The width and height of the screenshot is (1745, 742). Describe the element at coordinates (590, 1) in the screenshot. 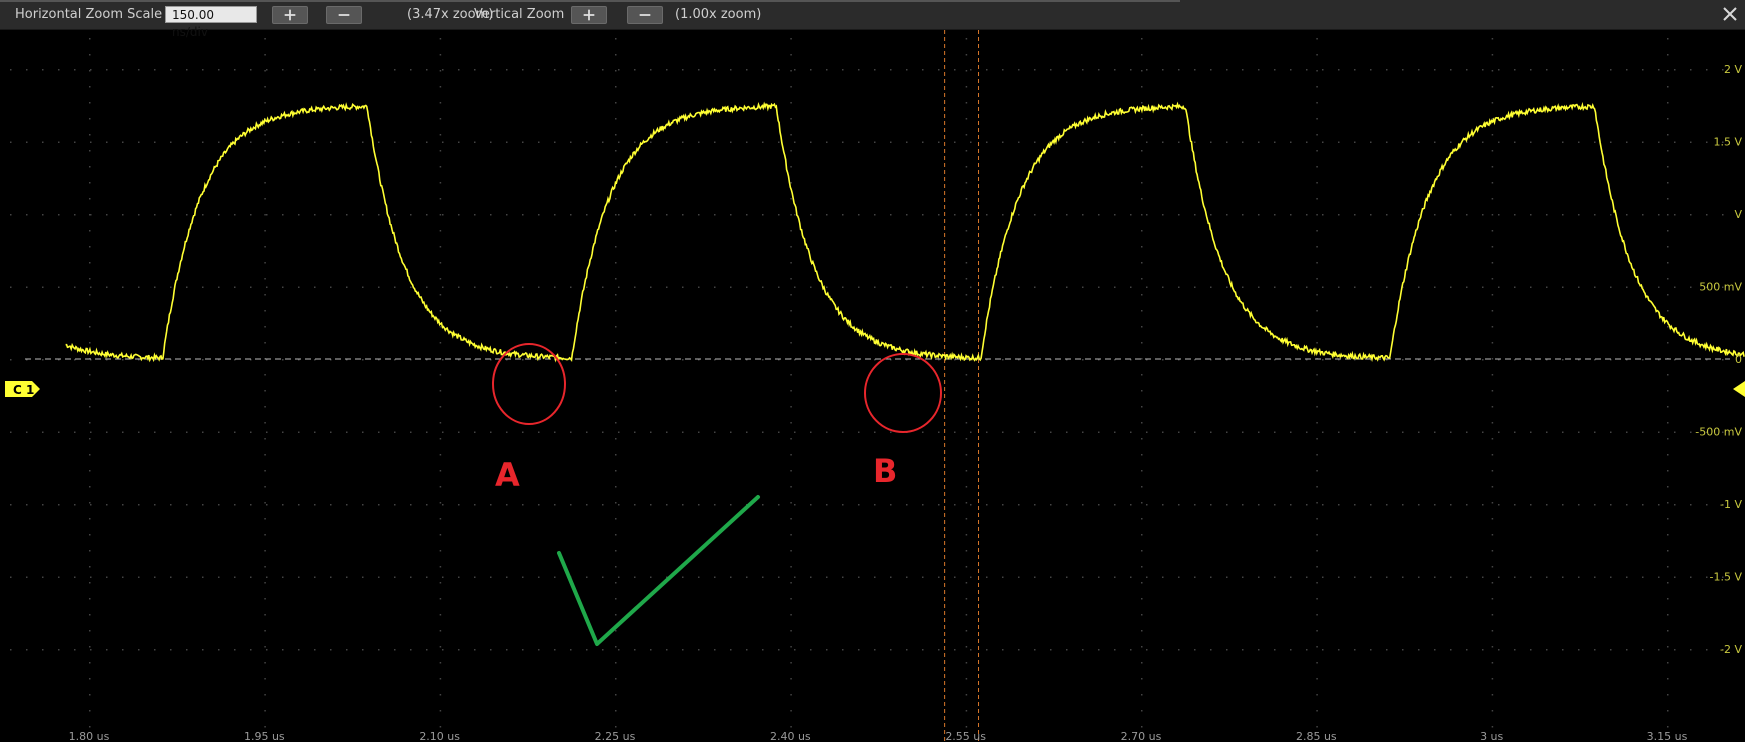

I see `toolbar-accent` at that location.